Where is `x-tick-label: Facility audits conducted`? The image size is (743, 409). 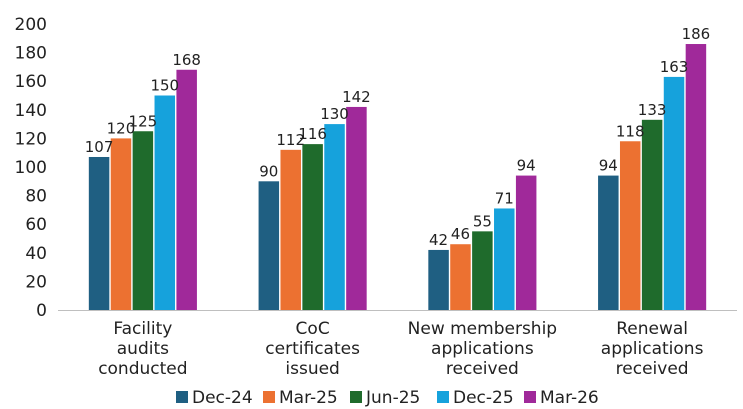
x-tick-label: Facility audits conducted is located at coordinates (142, 349).